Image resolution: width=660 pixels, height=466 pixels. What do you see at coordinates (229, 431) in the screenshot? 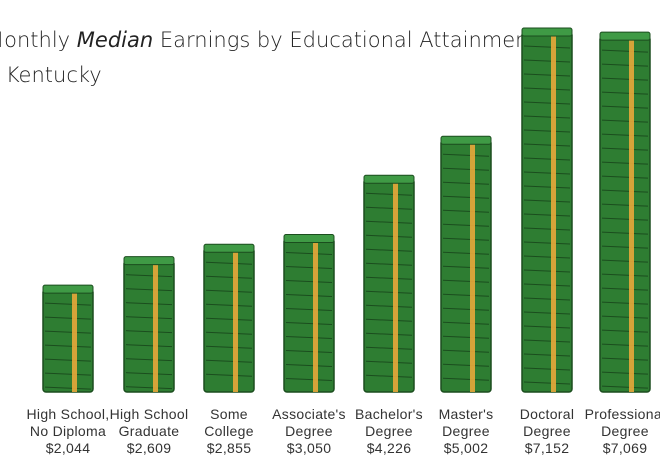
I see `x-tick-label: College` at bounding box center [229, 431].